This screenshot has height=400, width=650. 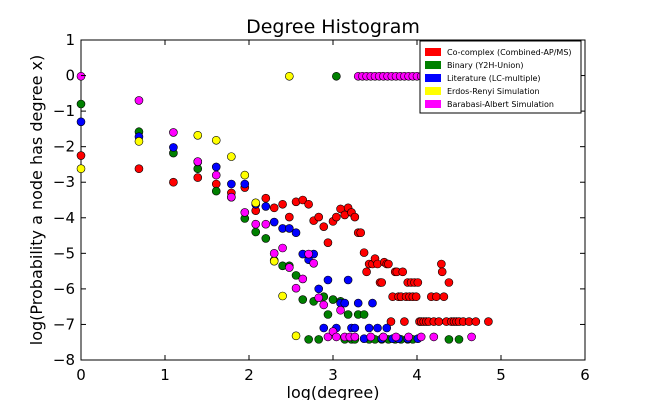 I want to click on x-tick-label: 6, so click(x=585, y=375).